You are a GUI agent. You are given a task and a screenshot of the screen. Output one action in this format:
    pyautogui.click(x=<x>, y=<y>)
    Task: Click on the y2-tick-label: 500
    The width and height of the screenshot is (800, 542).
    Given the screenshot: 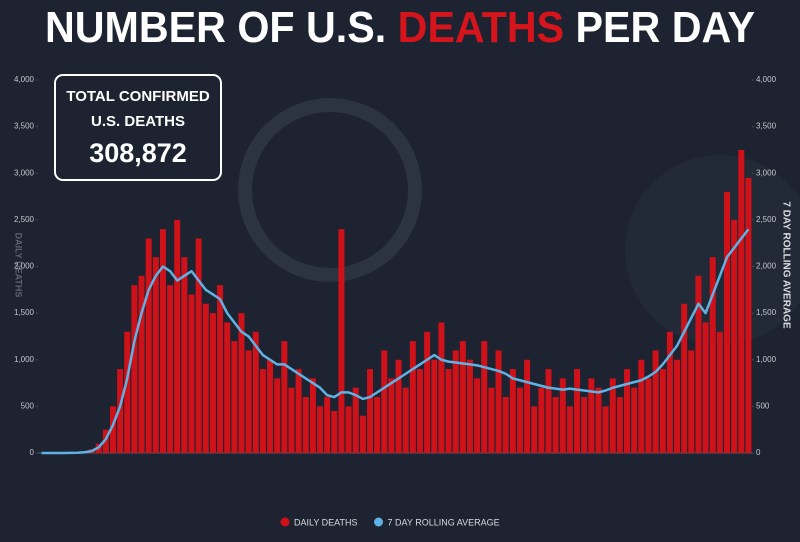 What is the action you would take?
    pyautogui.click(x=763, y=405)
    